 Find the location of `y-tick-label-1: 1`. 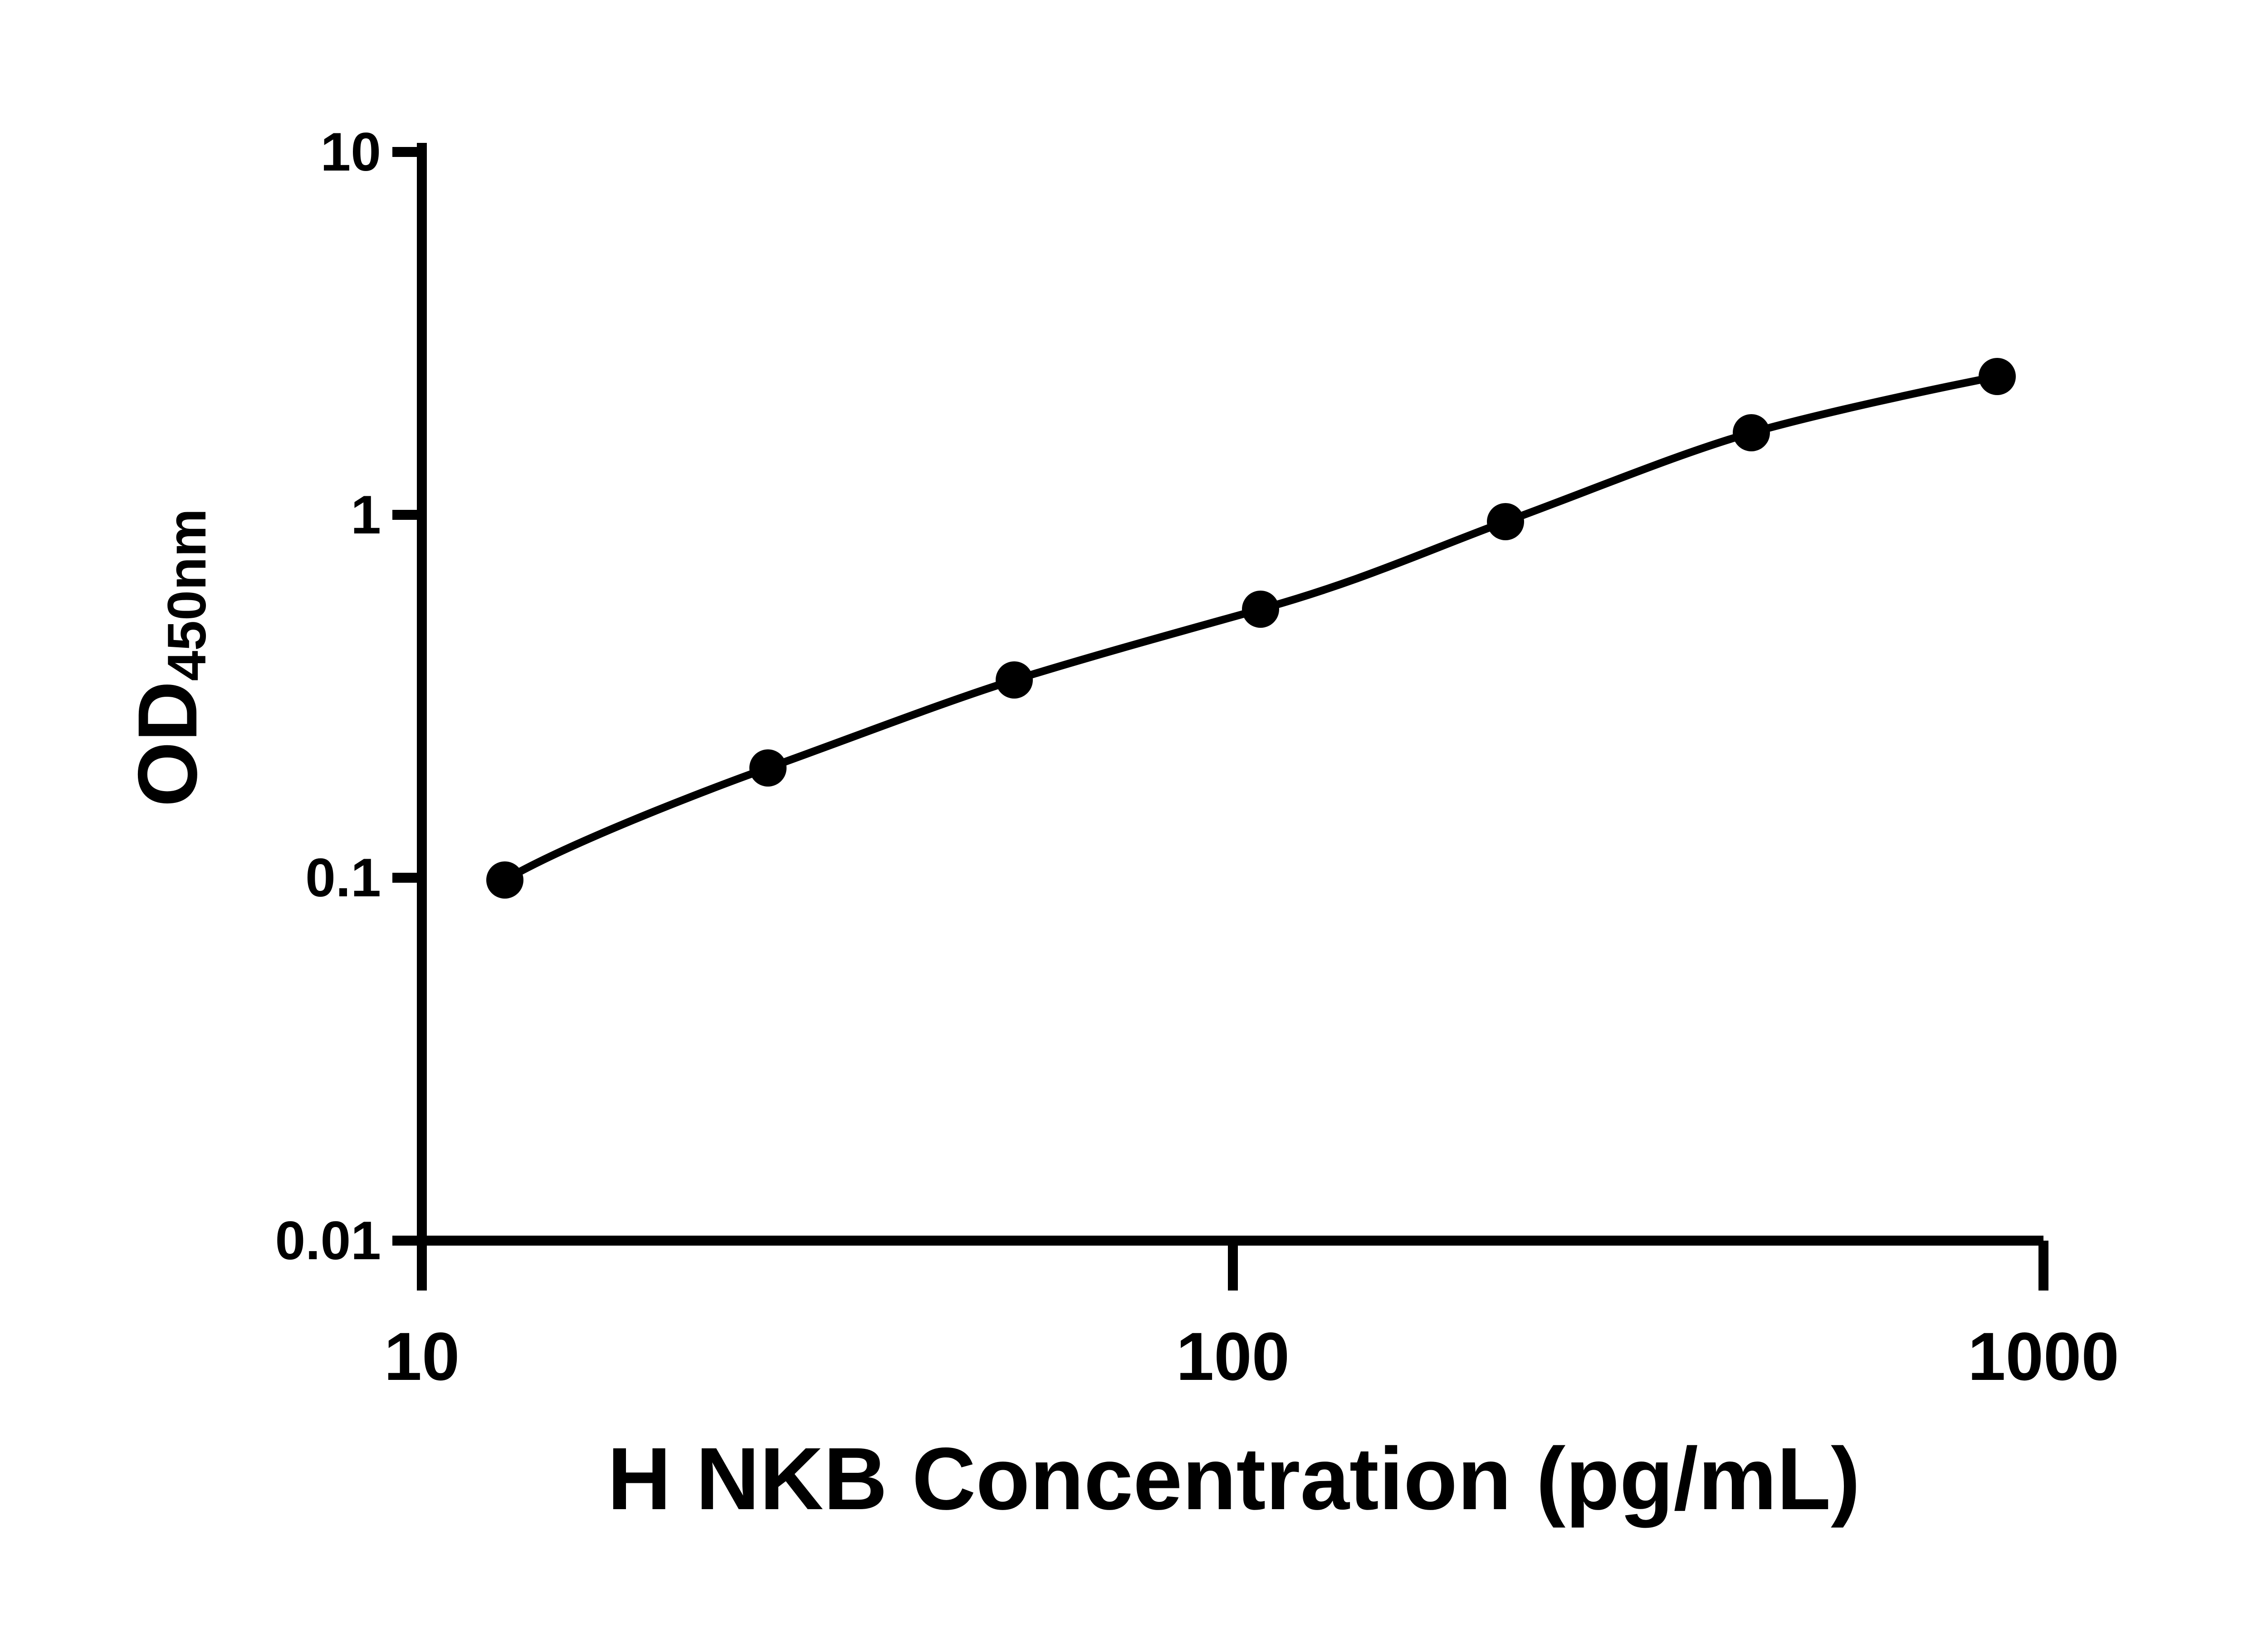

y-tick-label-1: 1 is located at coordinates (366, 514).